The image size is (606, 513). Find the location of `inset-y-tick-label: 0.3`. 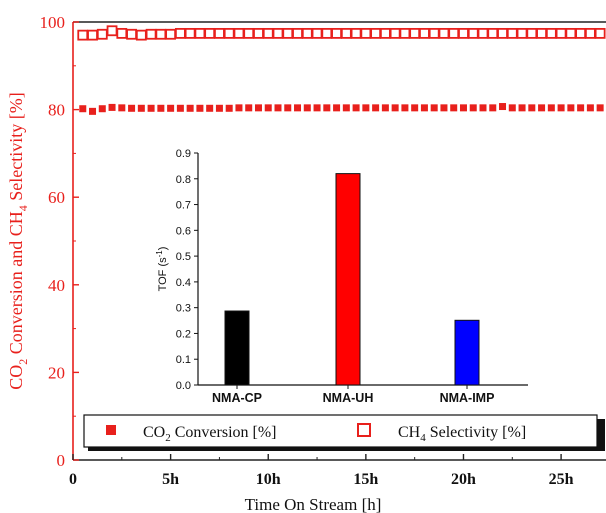

inset-y-tick-label: 0.3 is located at coordinates (183, 309).